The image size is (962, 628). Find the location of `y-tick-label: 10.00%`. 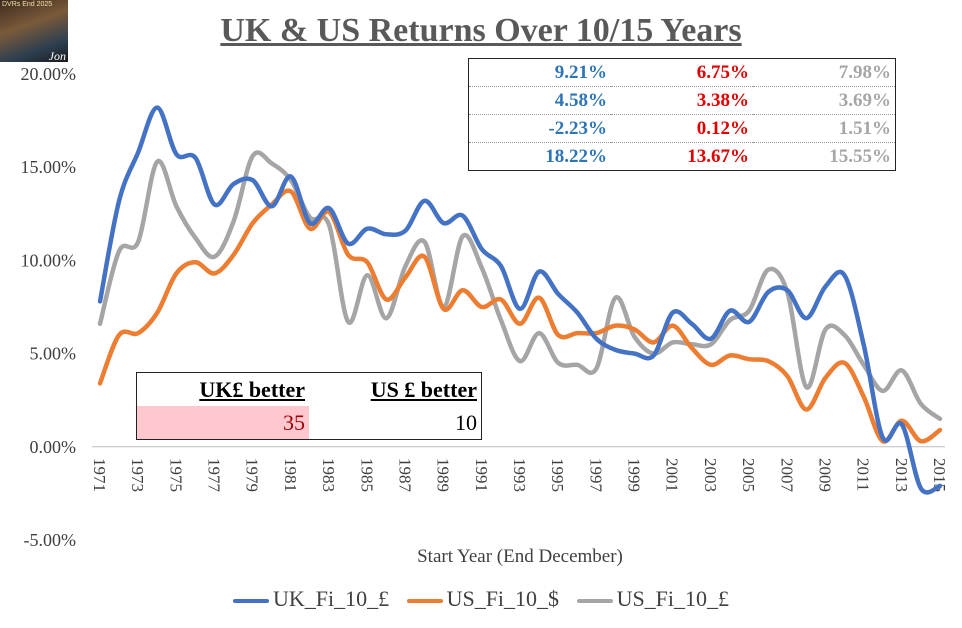

y-tick-label: 10.00% is located at coordinates (49, 260).